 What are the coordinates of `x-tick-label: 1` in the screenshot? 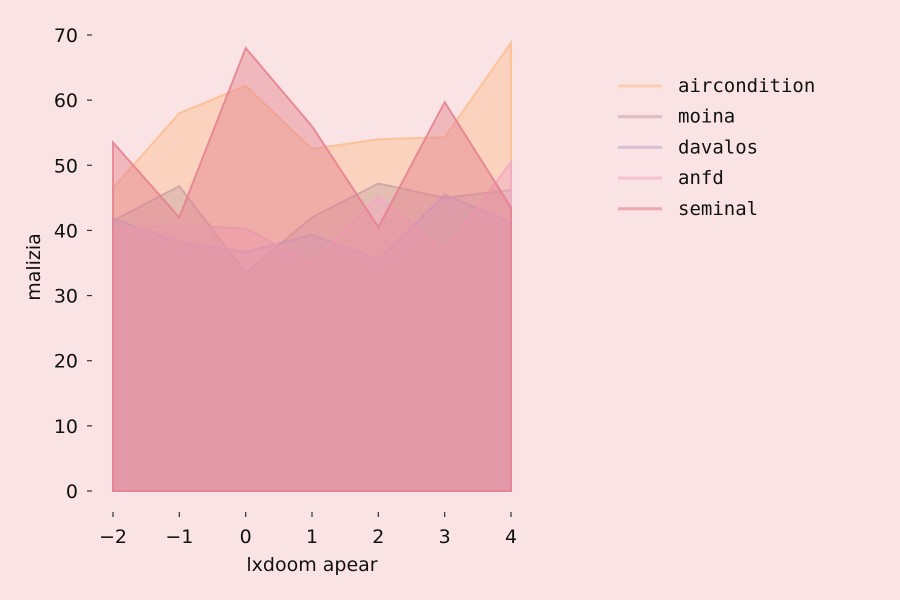 It's located at (312, 537).